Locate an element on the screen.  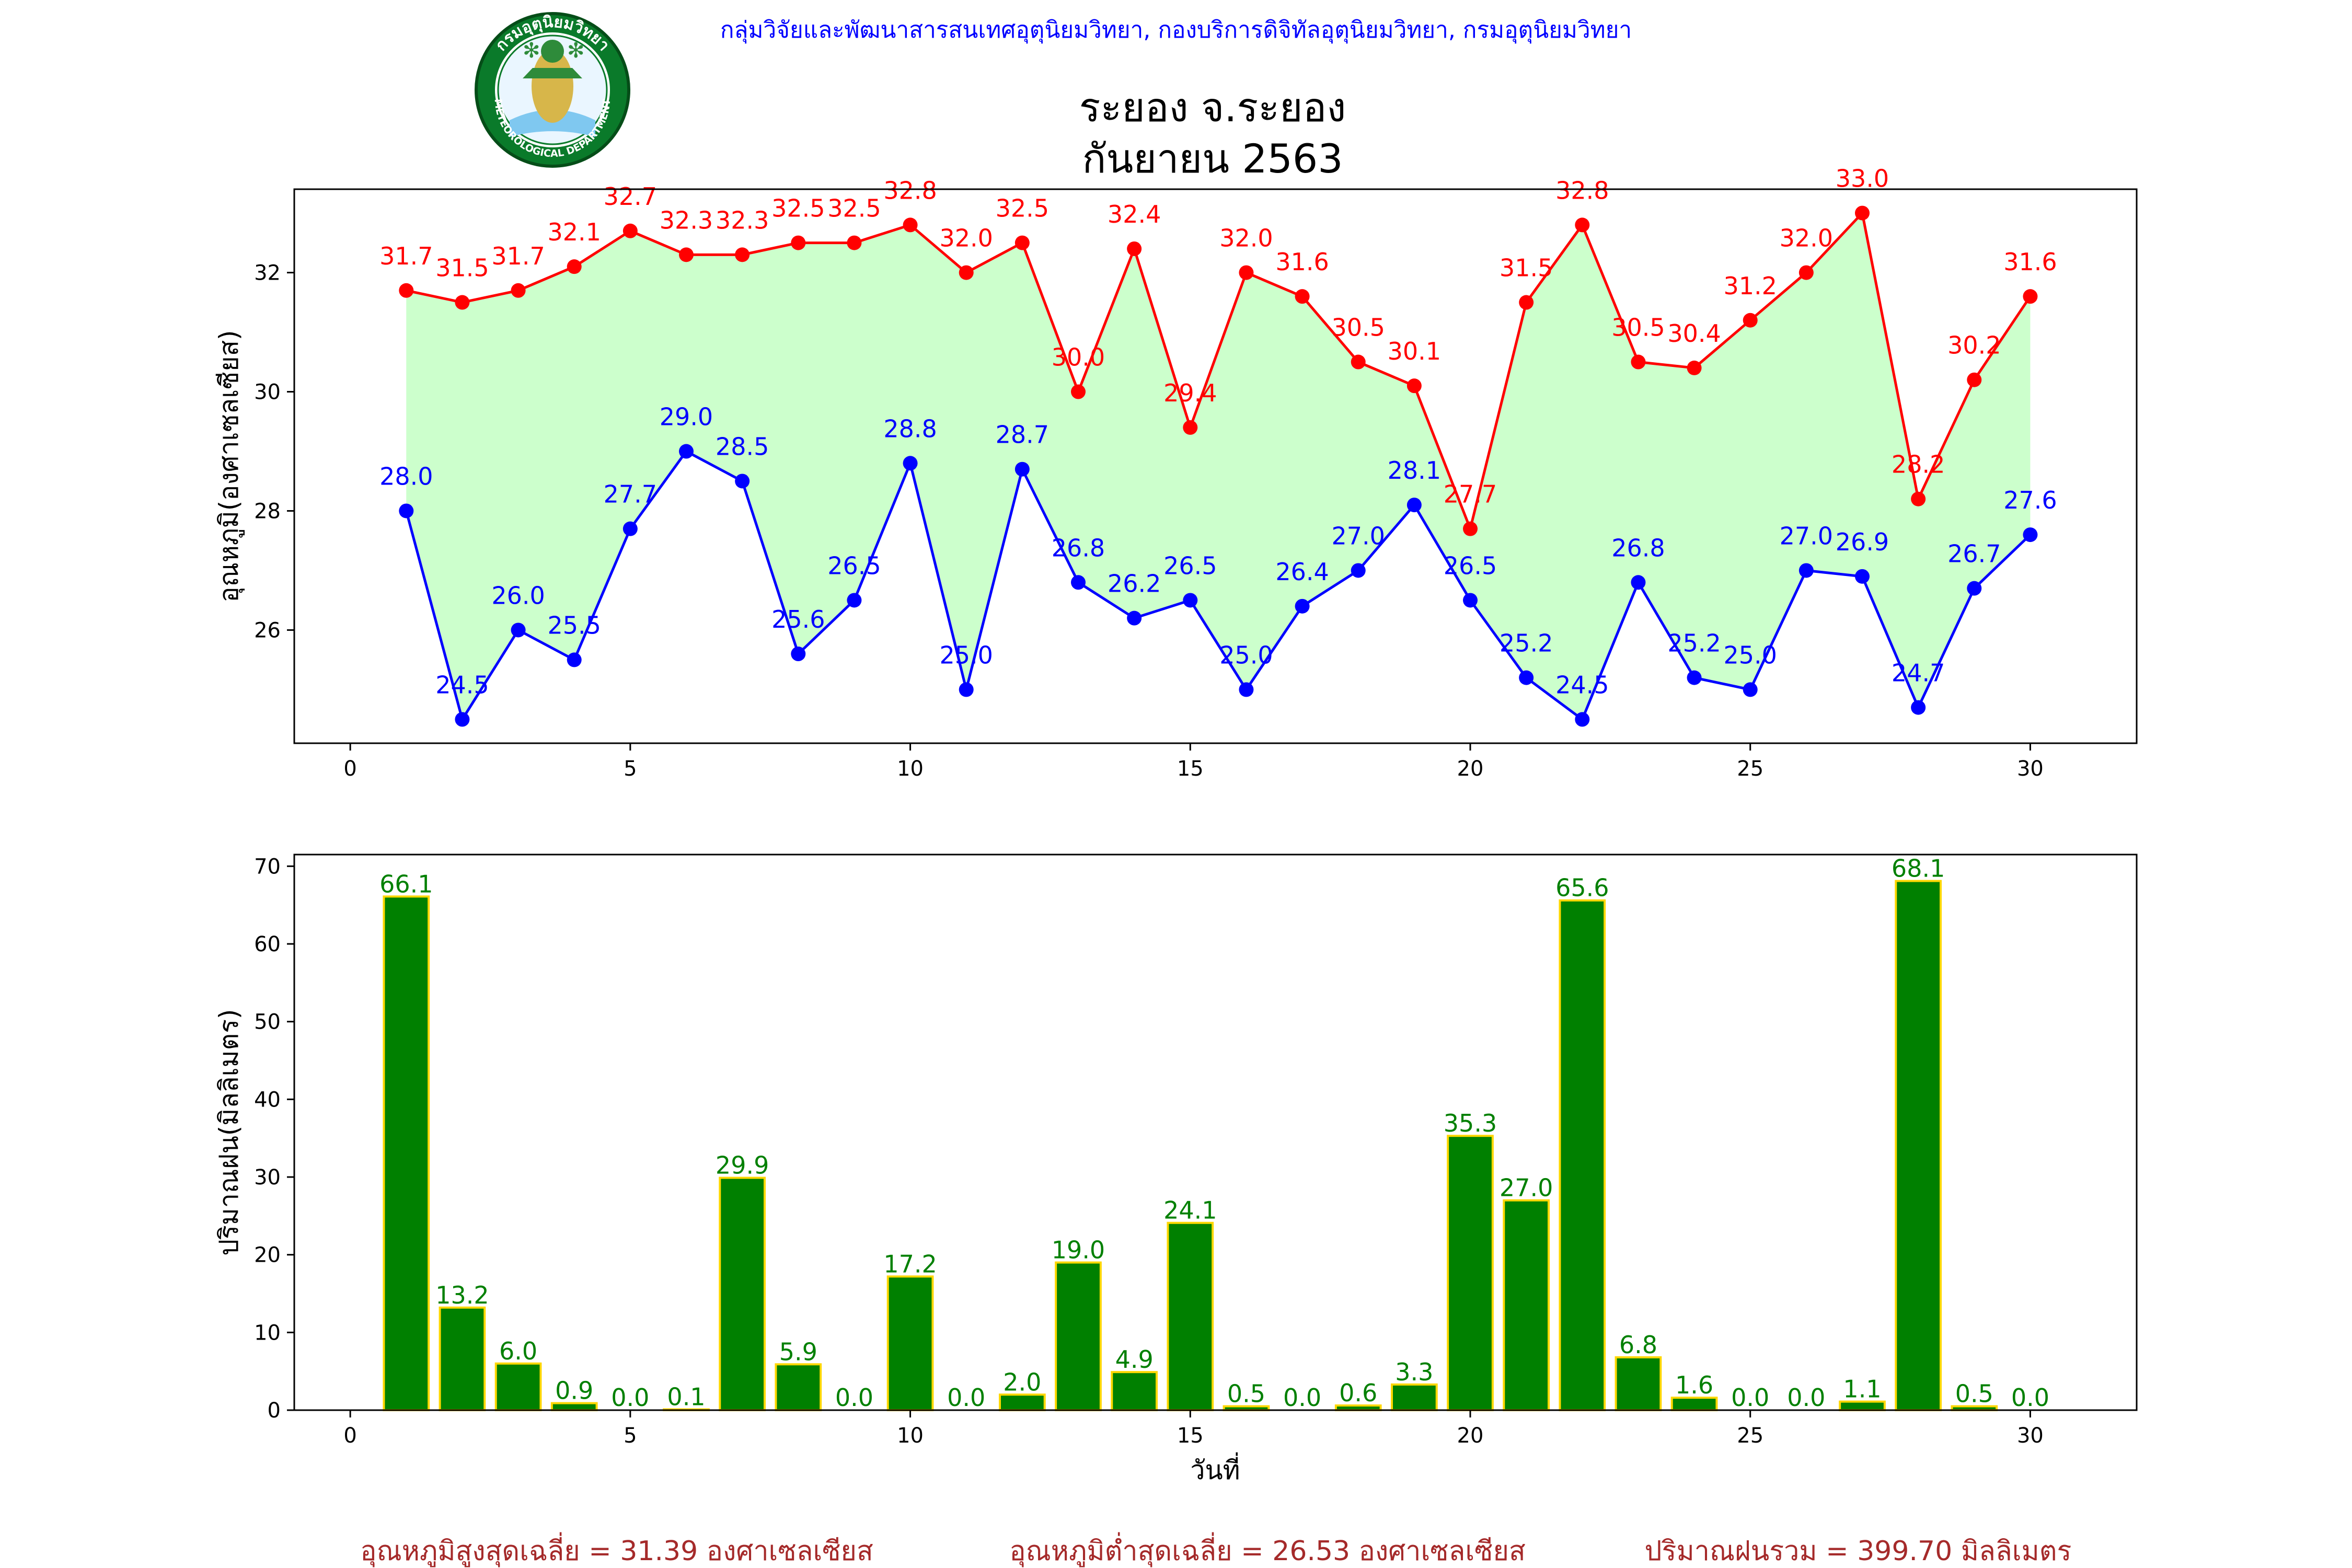
max-temperature-label: 32.1 is located at coordinates (574, 232).